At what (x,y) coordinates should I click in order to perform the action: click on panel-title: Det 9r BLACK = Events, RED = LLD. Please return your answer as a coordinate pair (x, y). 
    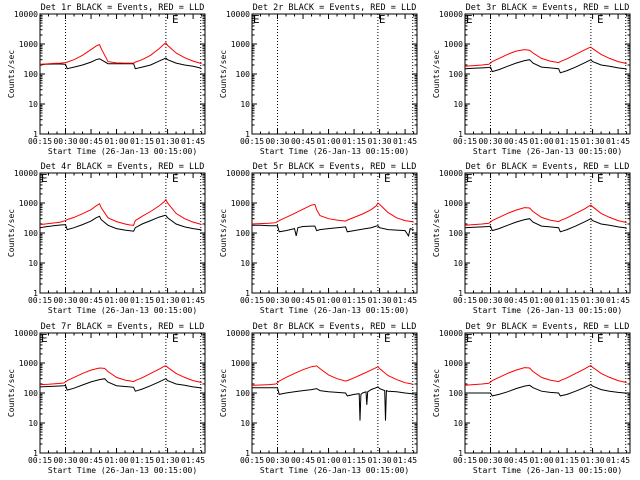
    Looking at the image, I should click on (548, 327).